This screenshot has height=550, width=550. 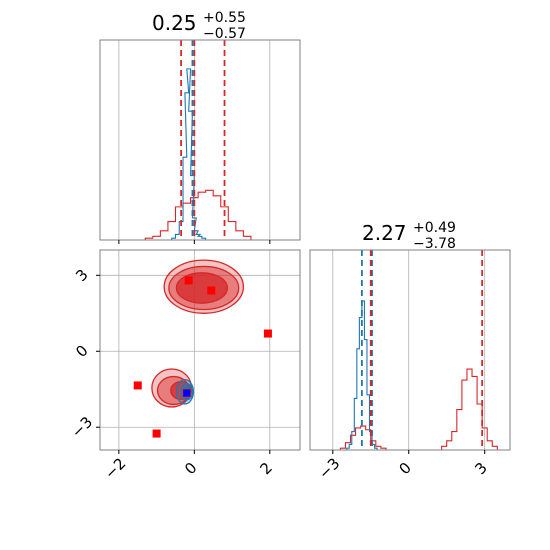 What do you see at coordinates (224, 34) in the screenshot?
I see `param1-title-minus: −0.57` at bounding box center [224, 34].